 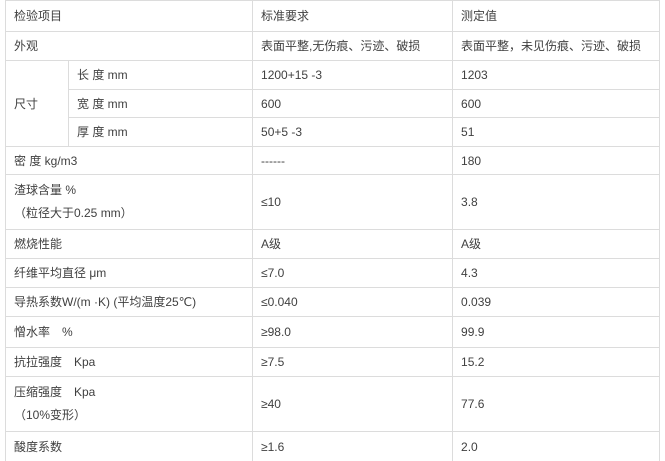 I want to click on cell-shot-content-measured: 3.8, so click(x=556, y=202).